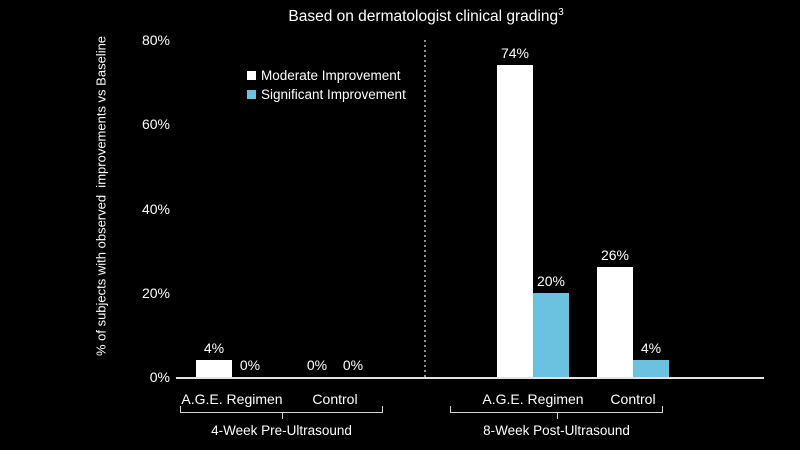 The image size is (800, 450). Describe the element at coordinates (155, 292) in the screenshot. I see `y-tick-label: 20%` at that location.